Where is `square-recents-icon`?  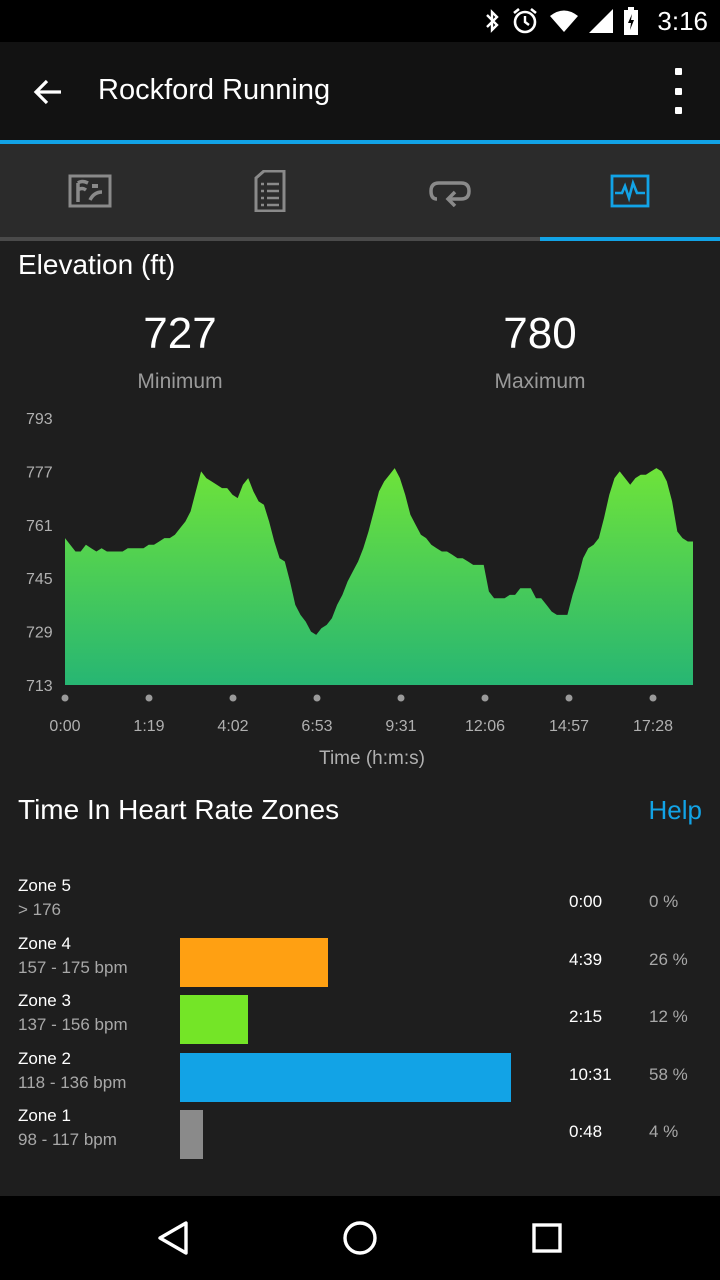
square-recents-icon is located at coordinates (546, 1238).